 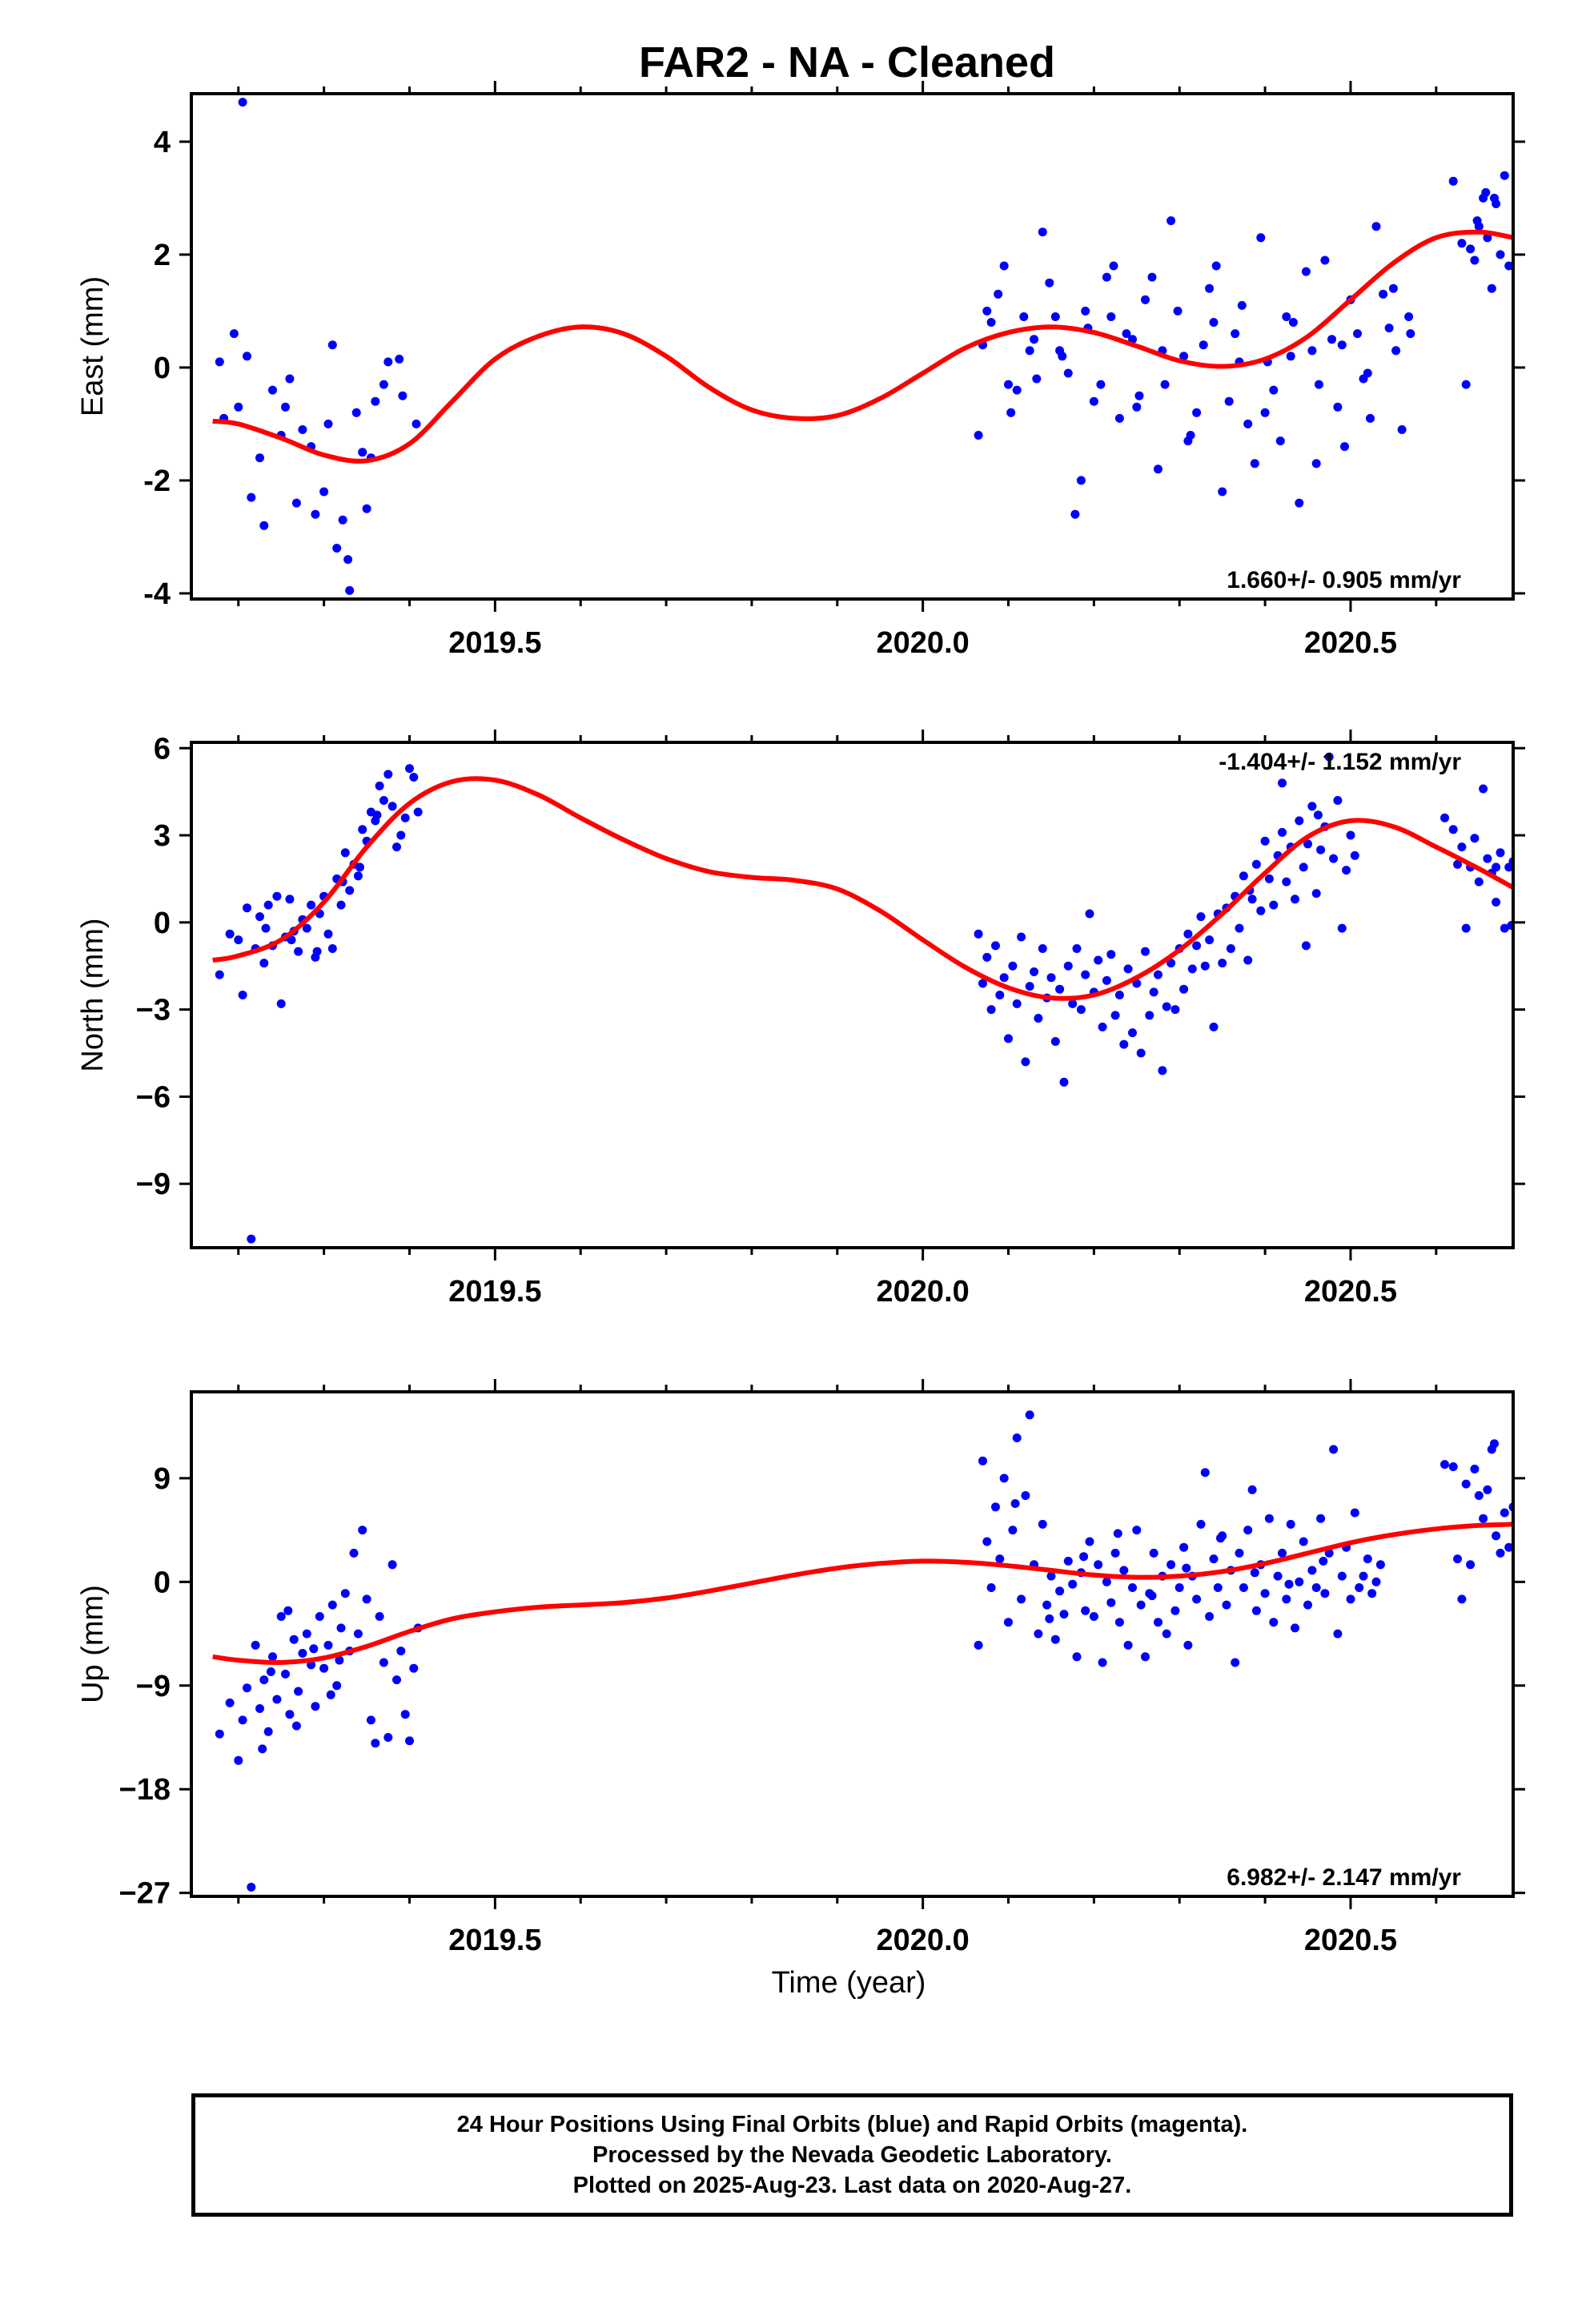 What do you see at coordinates (162, 255) in the screenshot?
I see `y-tick-label: 2` at bounding box center [162, 255].